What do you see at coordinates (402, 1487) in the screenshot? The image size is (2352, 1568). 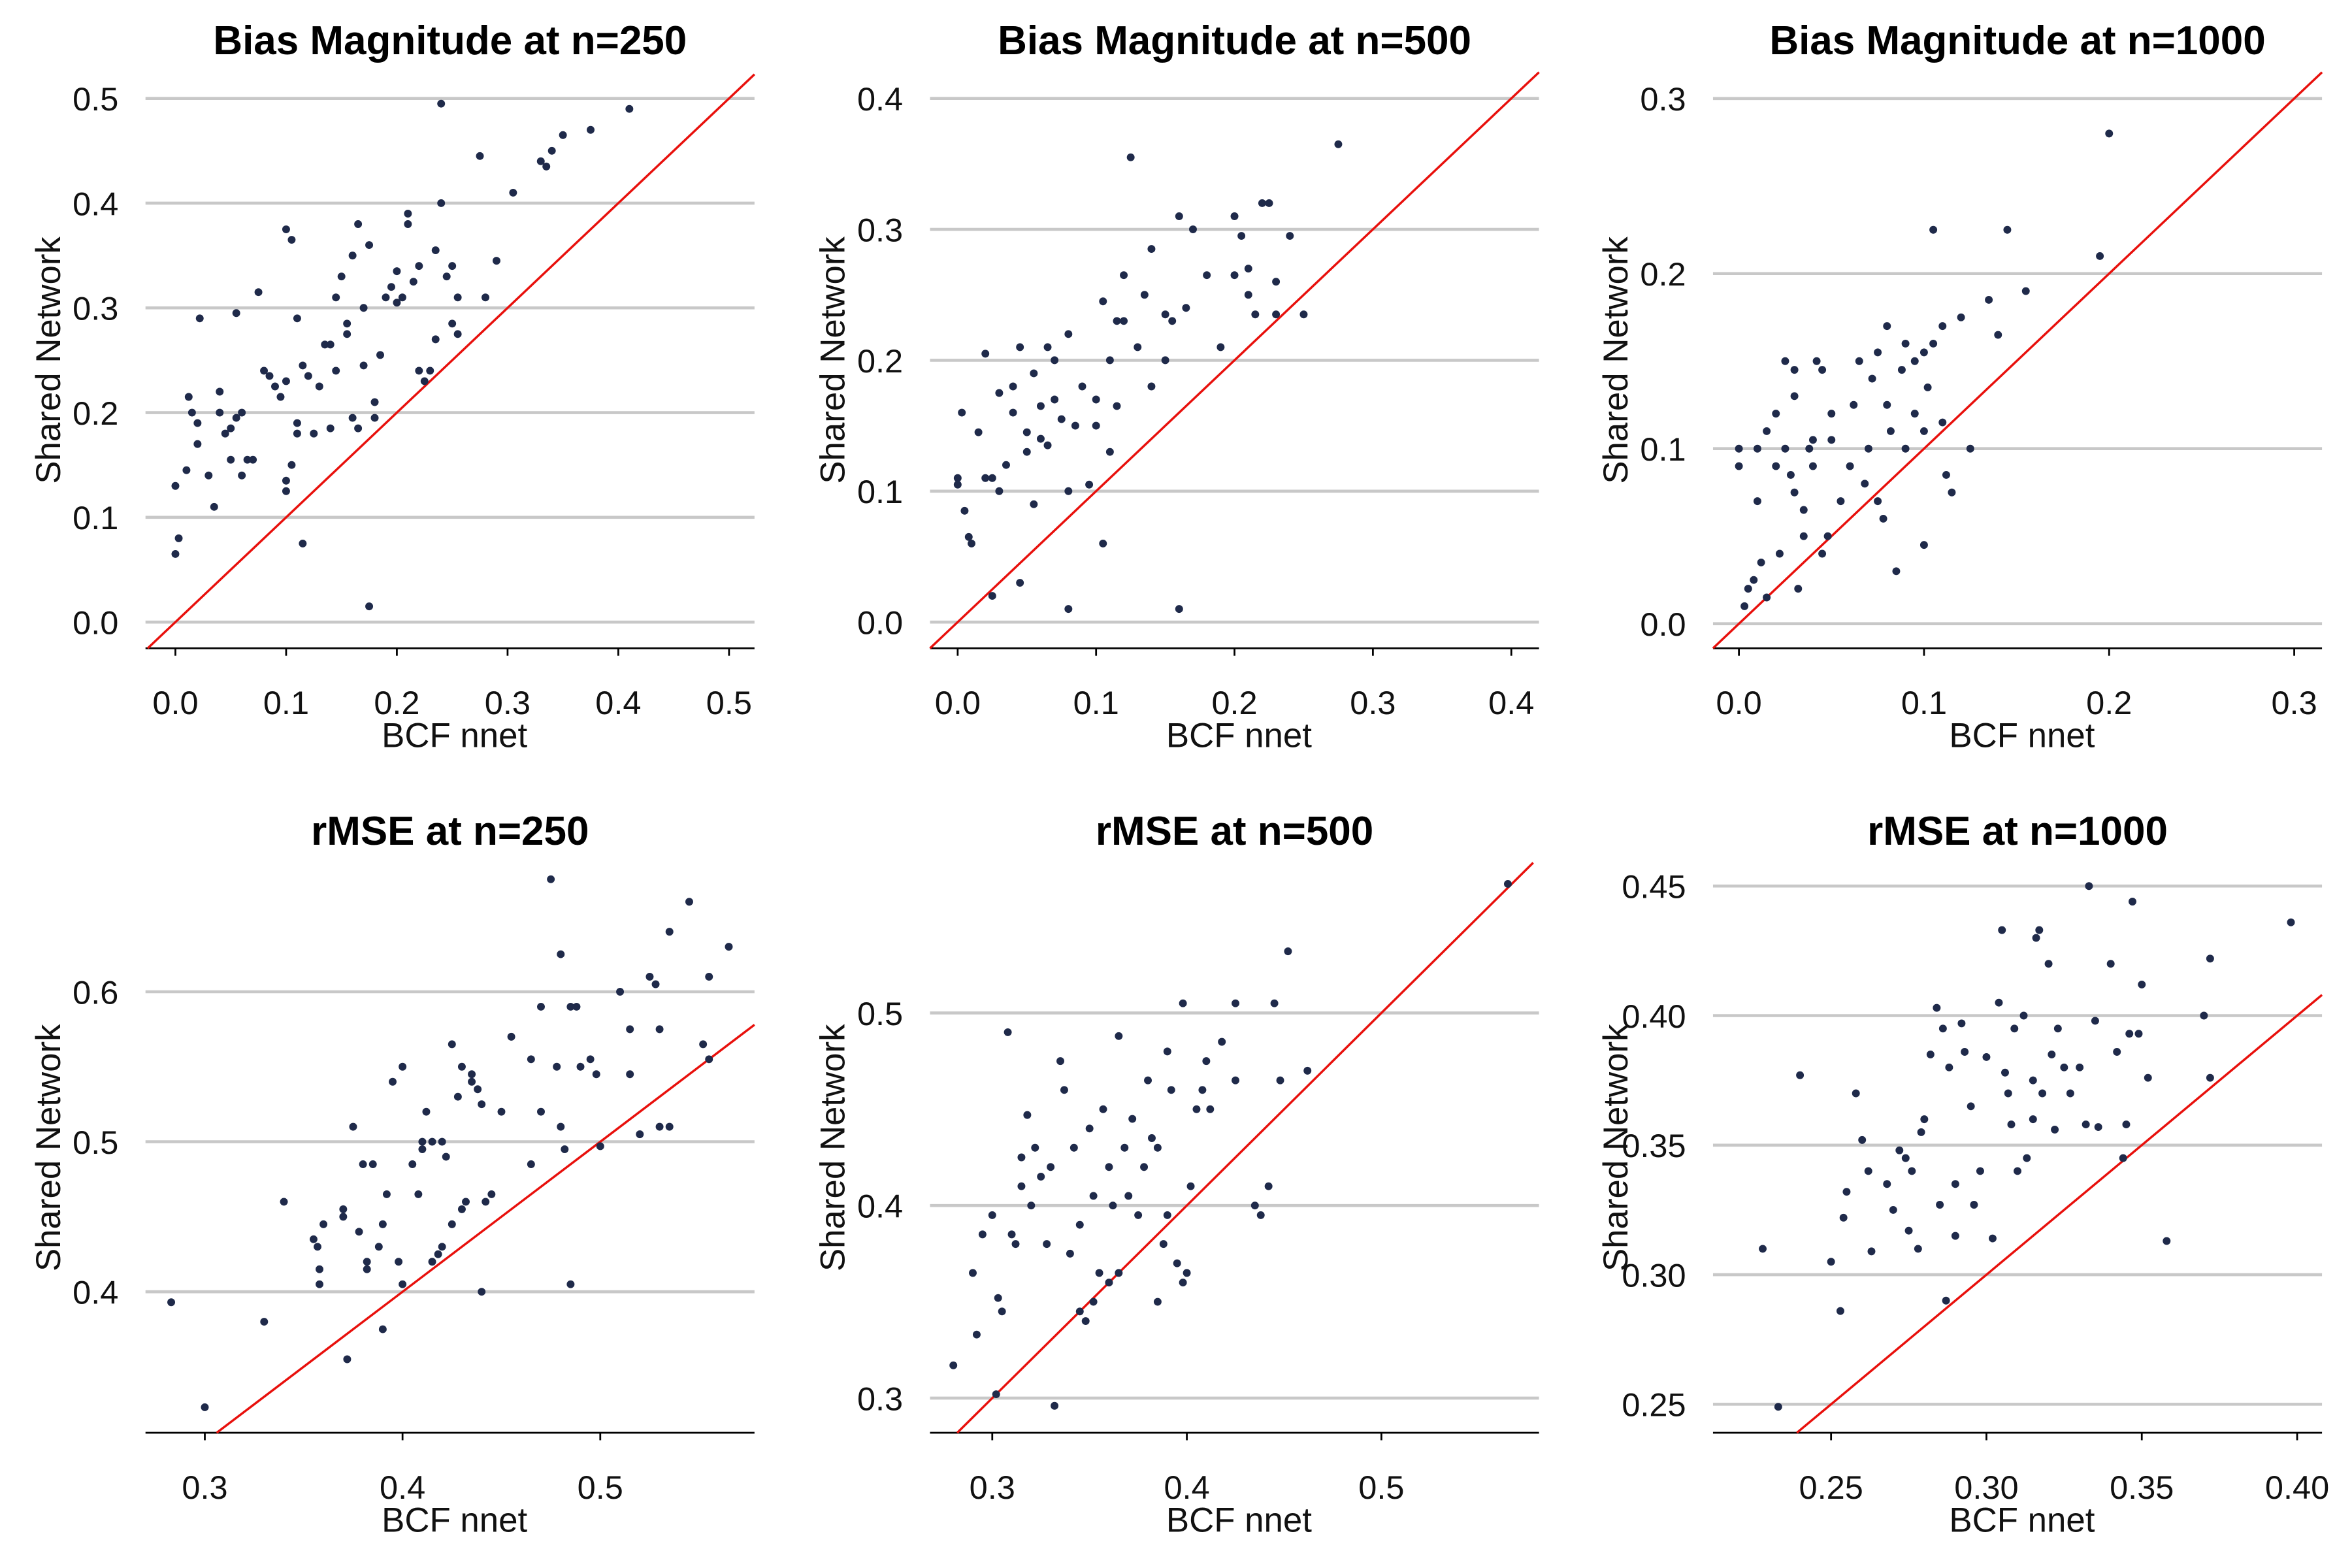 I see `x-tick-label: 0.4` at bounding box center [402, 1487].